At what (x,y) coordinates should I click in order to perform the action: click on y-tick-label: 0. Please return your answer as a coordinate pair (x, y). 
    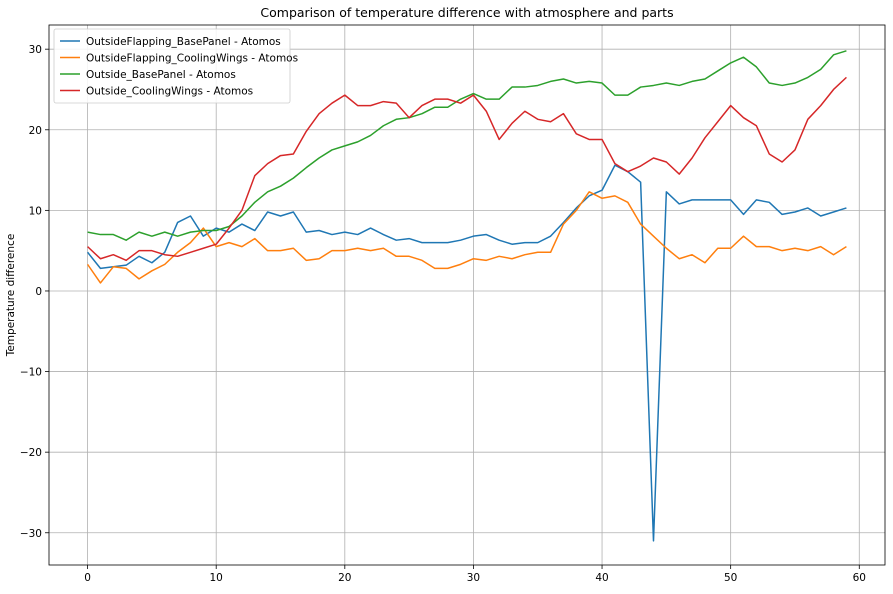
    Looking at the image, I should click on (38, 292).